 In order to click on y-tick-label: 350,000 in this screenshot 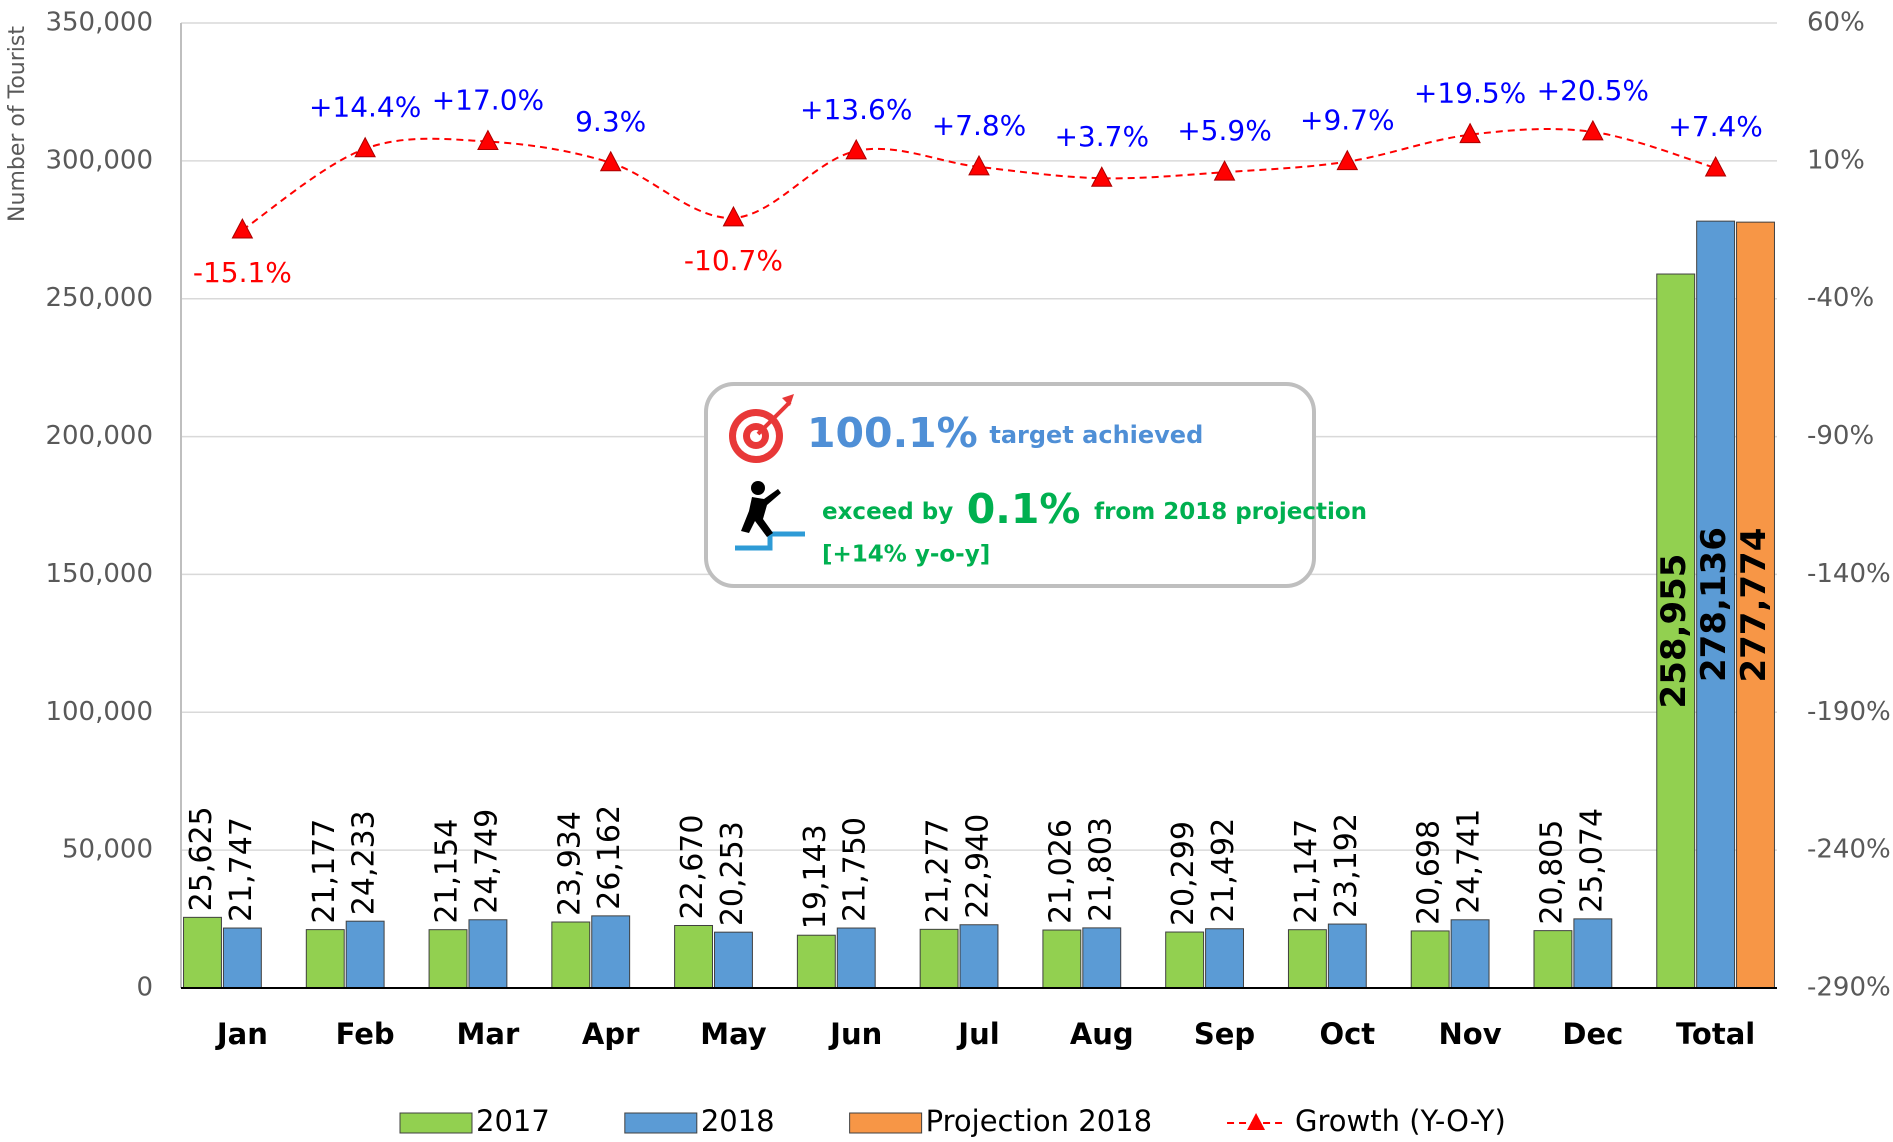, I will do `click(99, 23)`.